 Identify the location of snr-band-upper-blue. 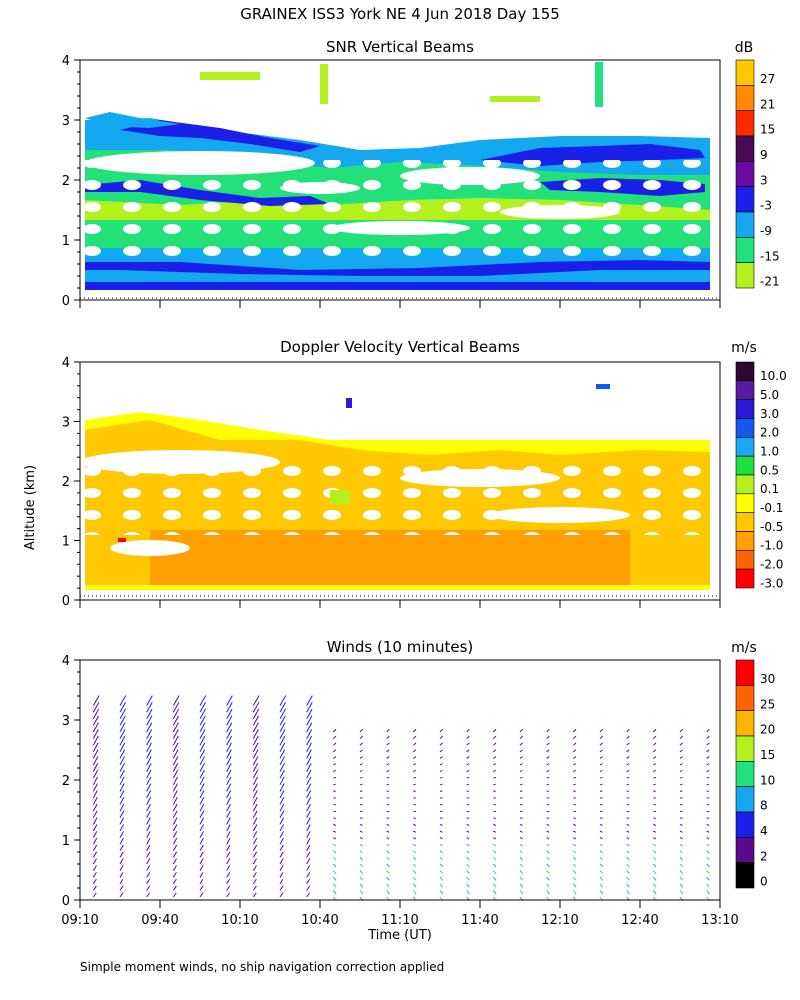
(220, 136).